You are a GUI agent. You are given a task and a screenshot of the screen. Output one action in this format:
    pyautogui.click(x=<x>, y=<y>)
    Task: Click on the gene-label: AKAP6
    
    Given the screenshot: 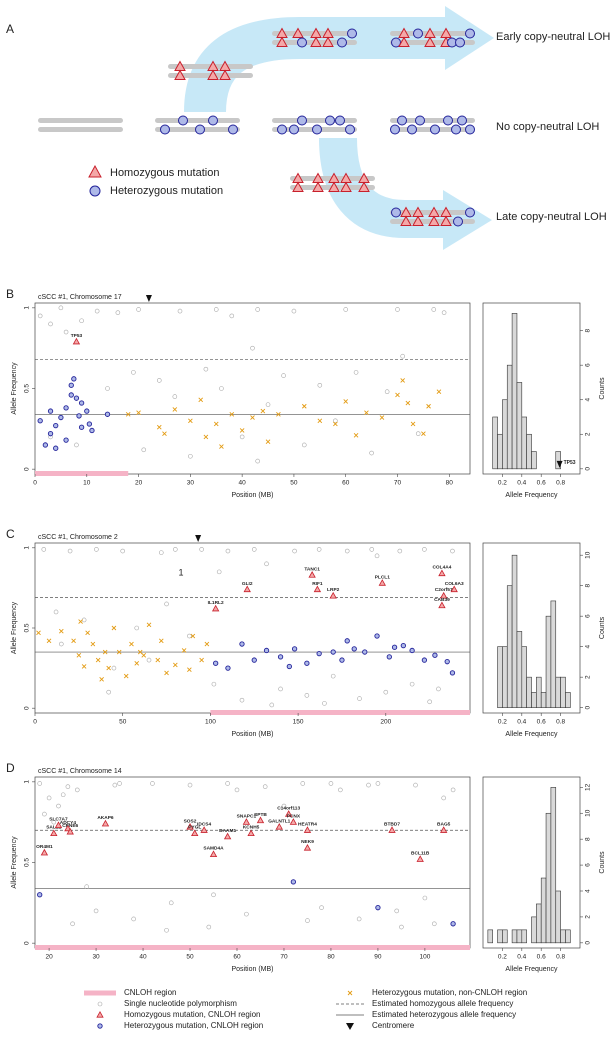 What is the action you would take?
    pyautogui.click(x=105, y=818)
    